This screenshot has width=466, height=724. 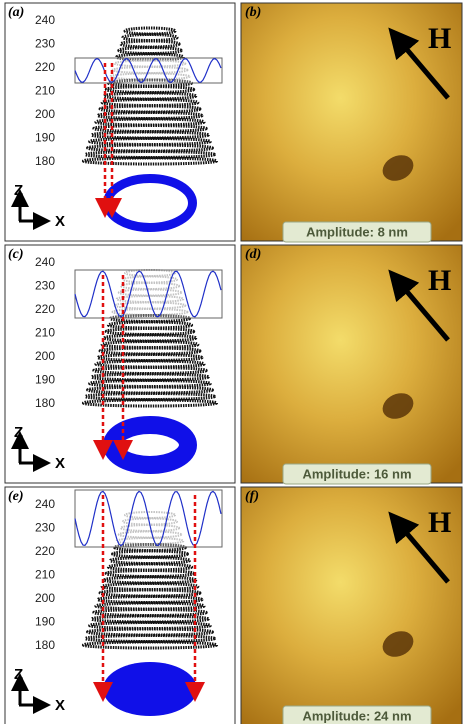 What do you see at coordinates (16, 496) in the screenshot?
I see `panel-label: (e)` at bounding box center [16, 496].